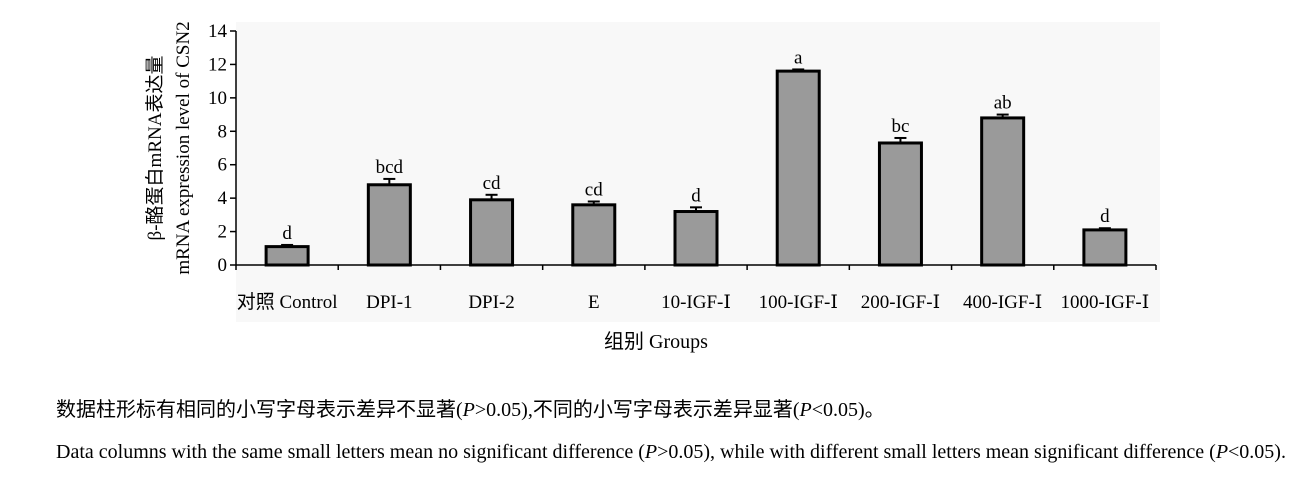 The height and width of the screenshot is (500, 1304). Describe the element at coordinates (223, 232) in the screenshot. I see `y-tick-label: 2` at that location.